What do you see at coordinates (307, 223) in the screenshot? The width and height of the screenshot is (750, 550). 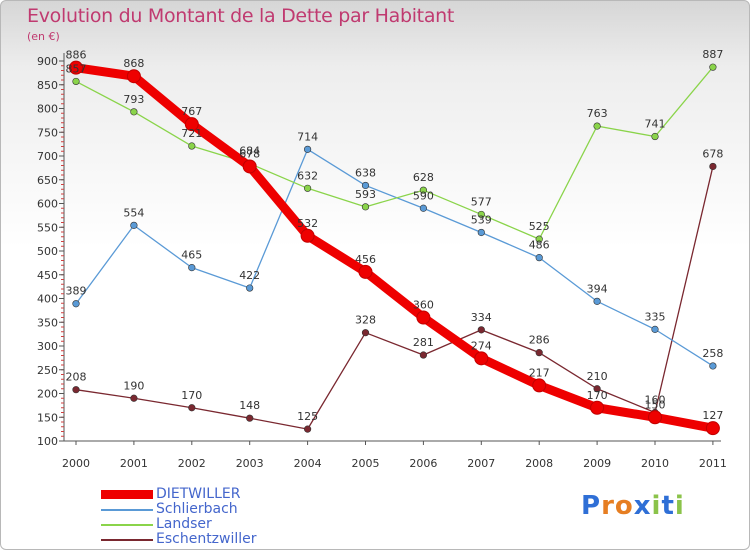 I see `data-label-dietwiller: 532` at bounding box center [307, 223].